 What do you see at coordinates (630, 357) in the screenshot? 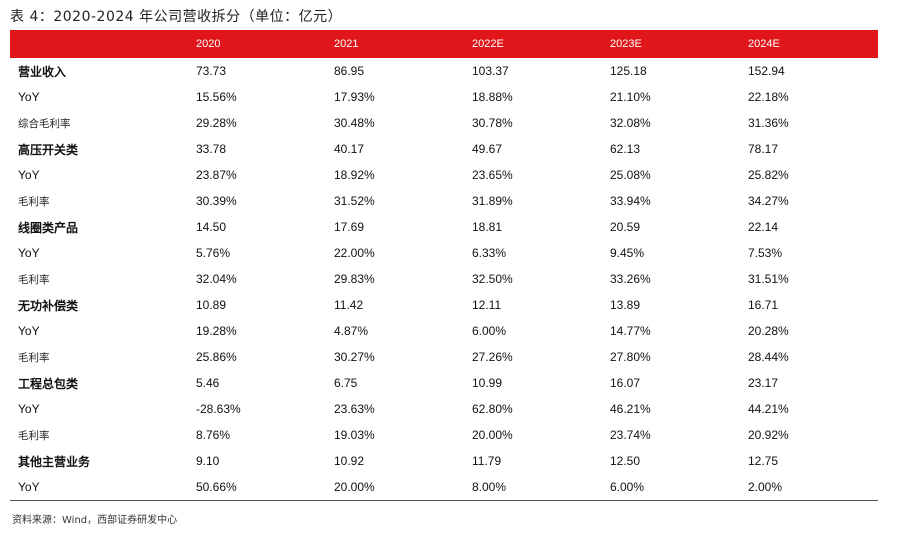
I see `table-cell: 27.80%` at bounding box center [630, 357].